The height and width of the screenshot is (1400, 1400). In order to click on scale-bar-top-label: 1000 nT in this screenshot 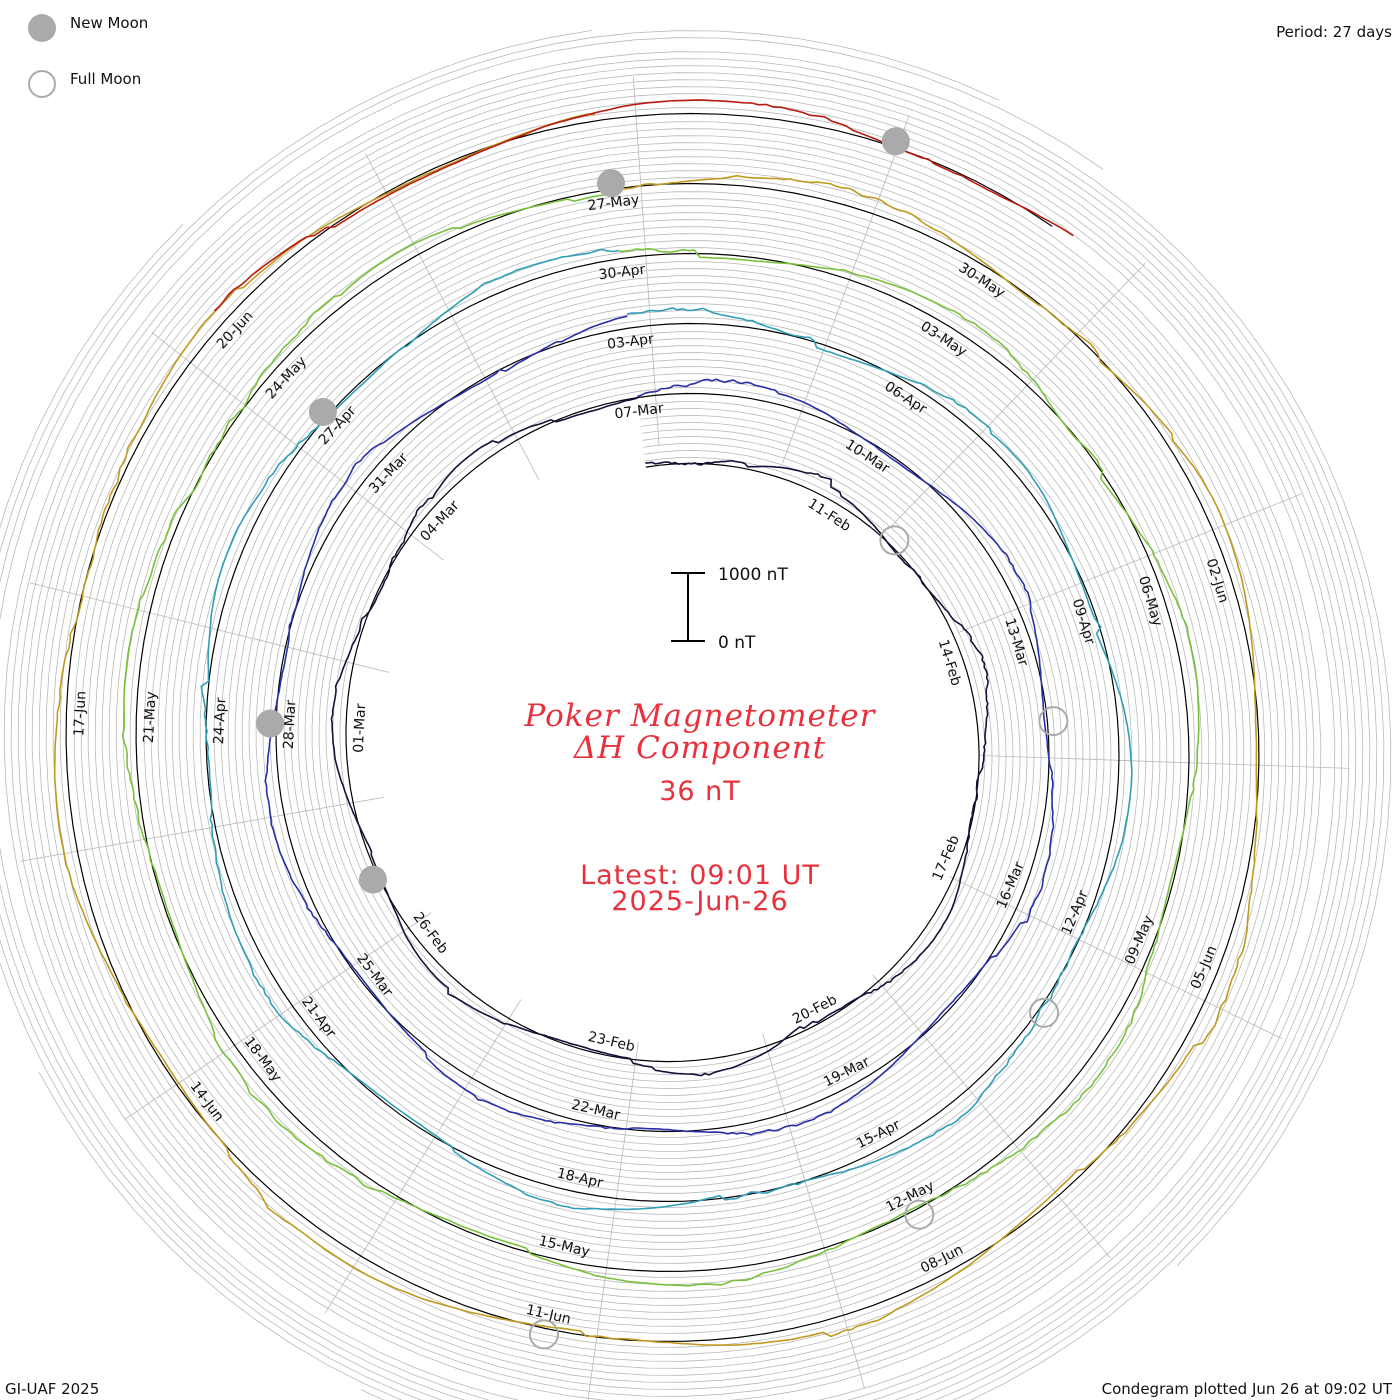, I will do `click(753, 575)`.